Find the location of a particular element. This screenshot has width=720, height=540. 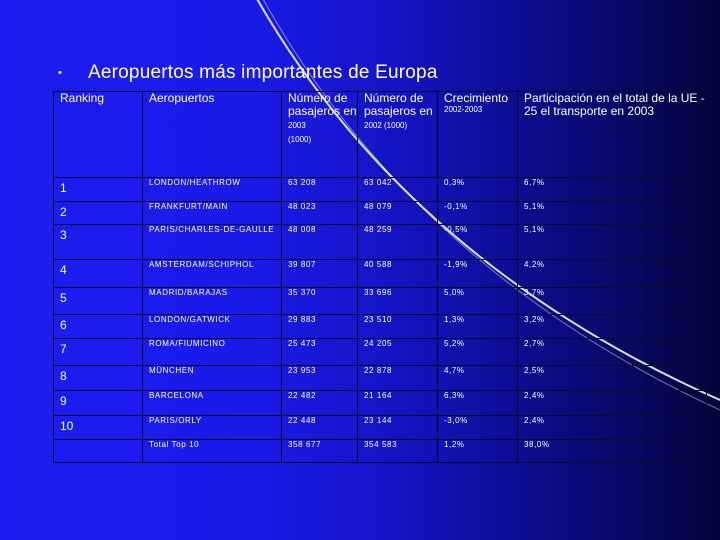

passengers-2003-cell: 23 953 is located at coordinates (319, 378).